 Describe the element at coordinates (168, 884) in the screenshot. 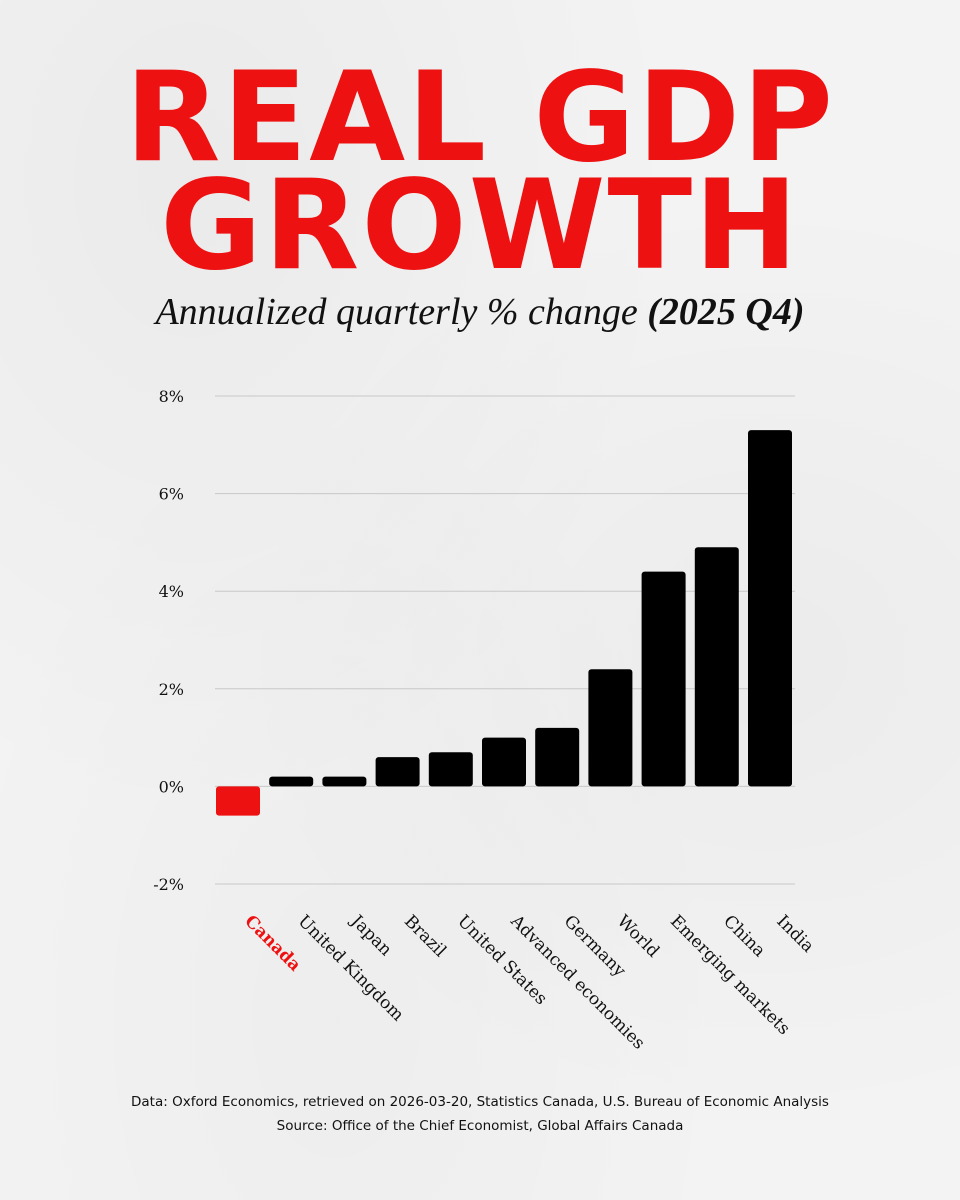

I see `y-tick-label: -2%` at that location.